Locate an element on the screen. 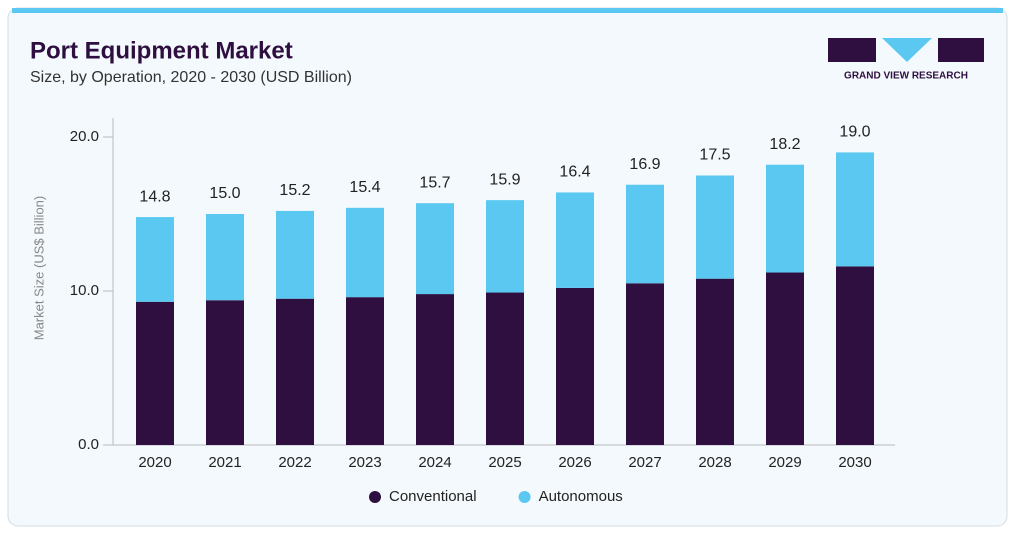 The image size is (1016, 535). x-tick-label: 2030 is located at coordinates (854, 462).